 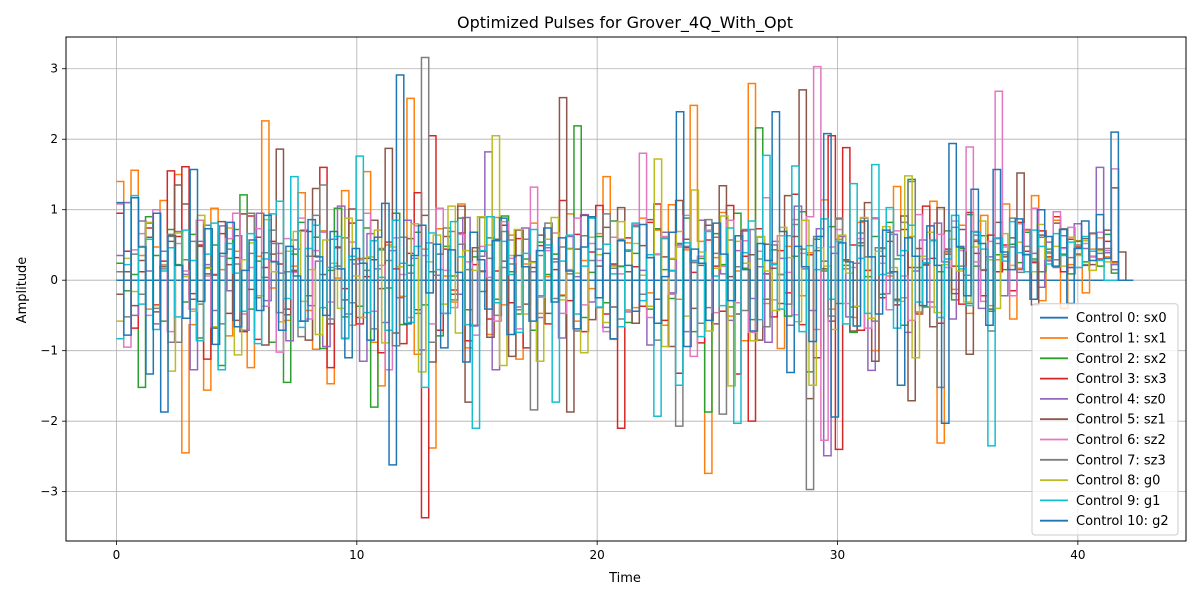 What do you see at coordinates (624, 578) in the screenshot?
I see `x-axis-label: Time` at bounding box center [624, 578].